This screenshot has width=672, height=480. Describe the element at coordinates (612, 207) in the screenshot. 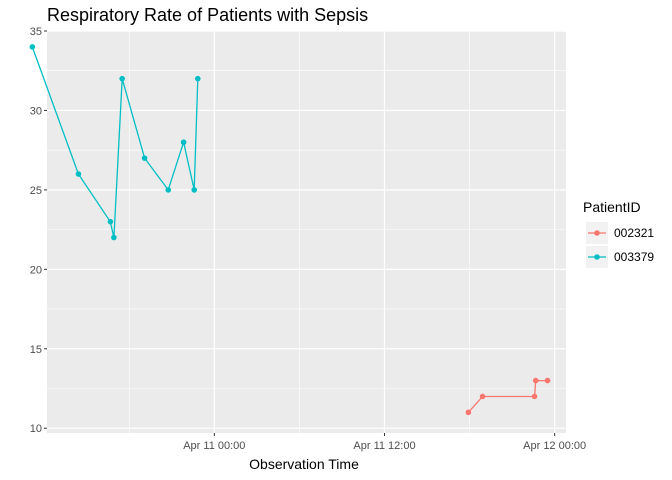

I see `legend-title: PatientID` at that location.